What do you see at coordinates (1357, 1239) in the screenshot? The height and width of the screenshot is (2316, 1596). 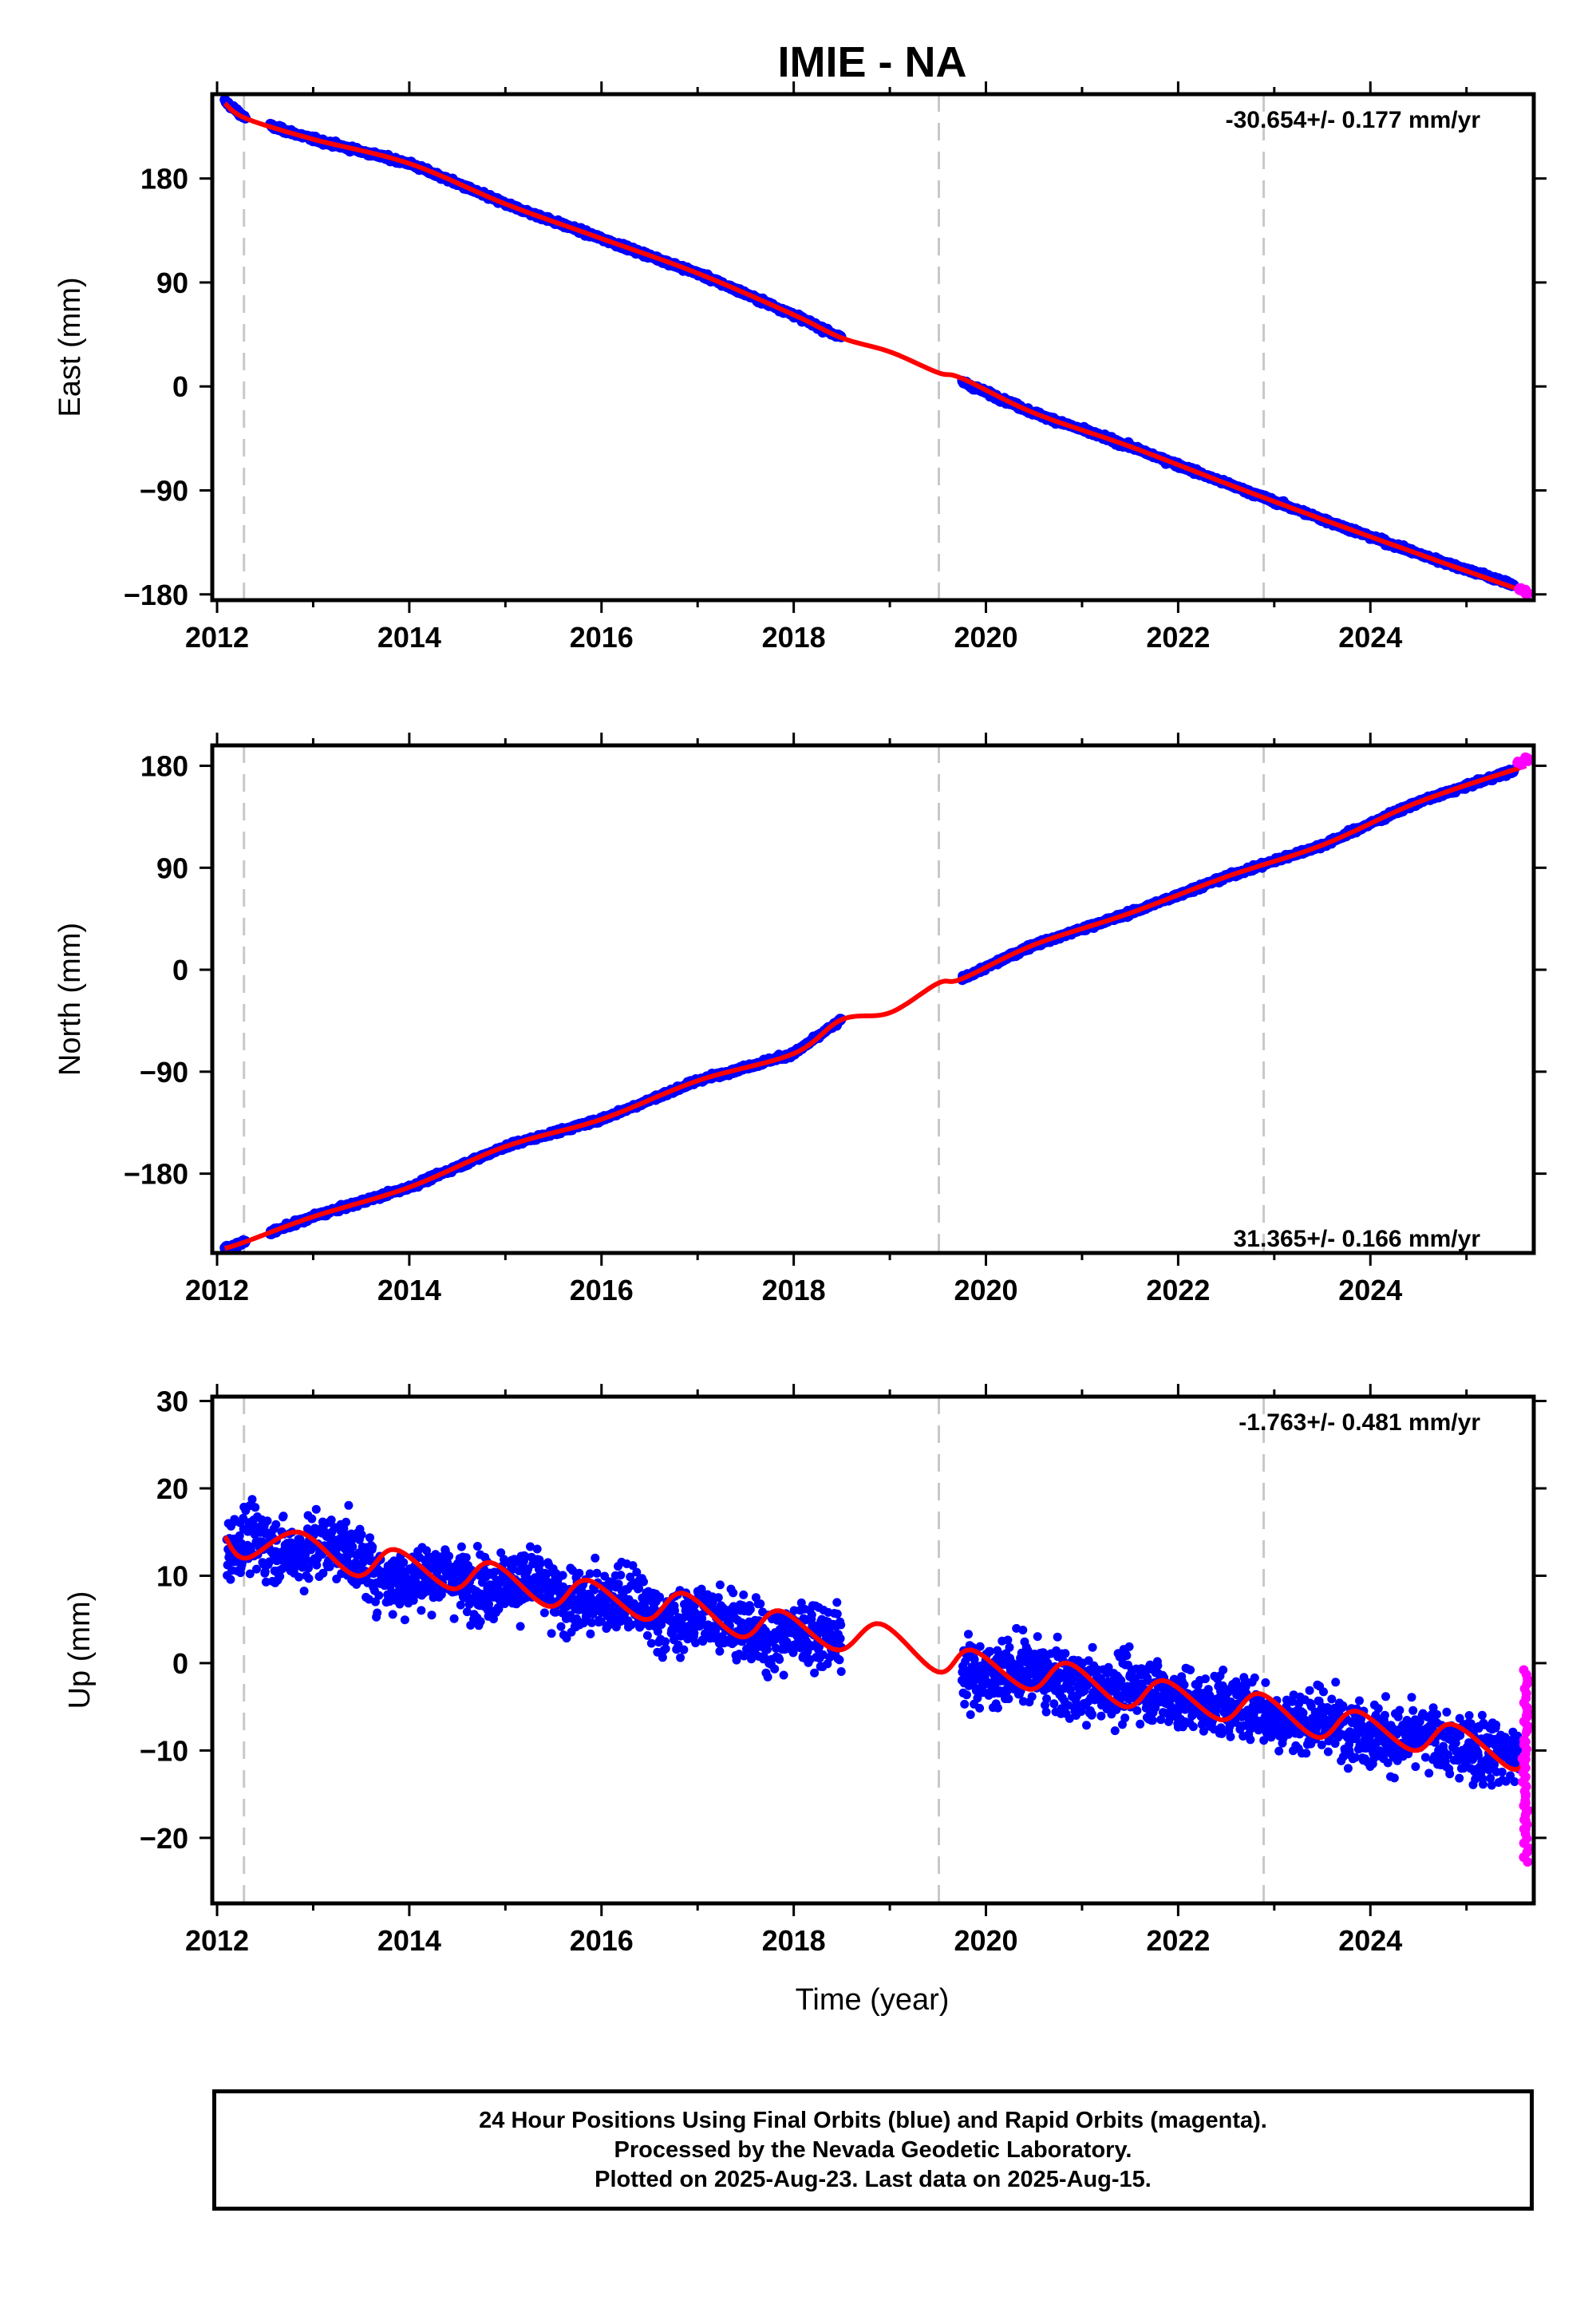 I see `north-rate-label: 31.365+/- 0.166 mm/yr` at bounding box center [1357, 1239].